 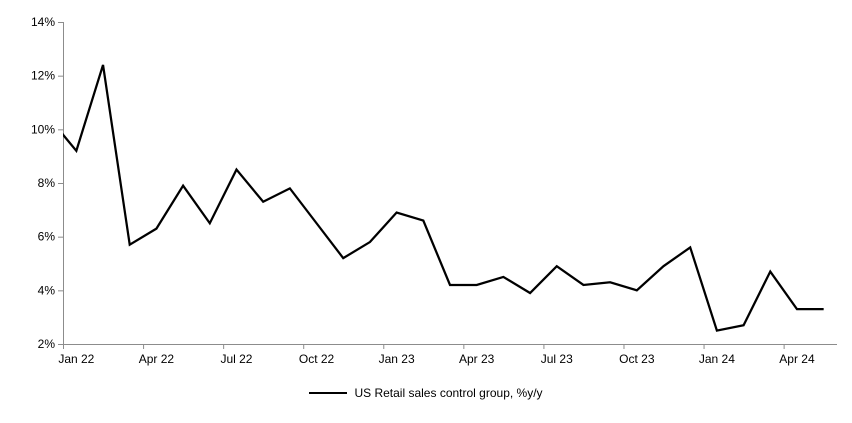 I want to click on y-tick-label: 10%, so click(x=43, y=129).